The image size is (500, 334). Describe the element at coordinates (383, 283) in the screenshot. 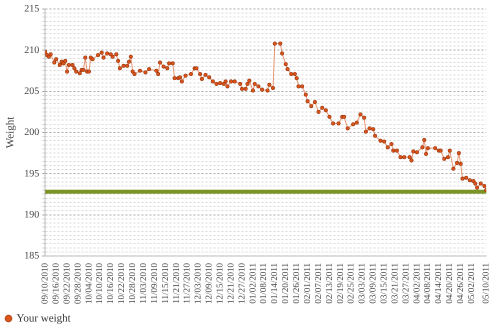

I see `x-tick-label: 03/15/2011` at that location.